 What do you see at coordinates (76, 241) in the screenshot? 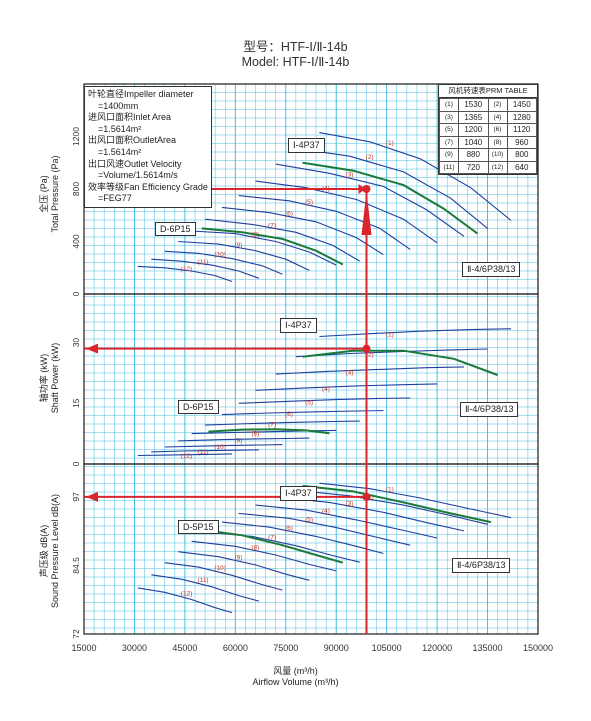
I see `y-tick-label: 400` at bounding box center [76, 241].